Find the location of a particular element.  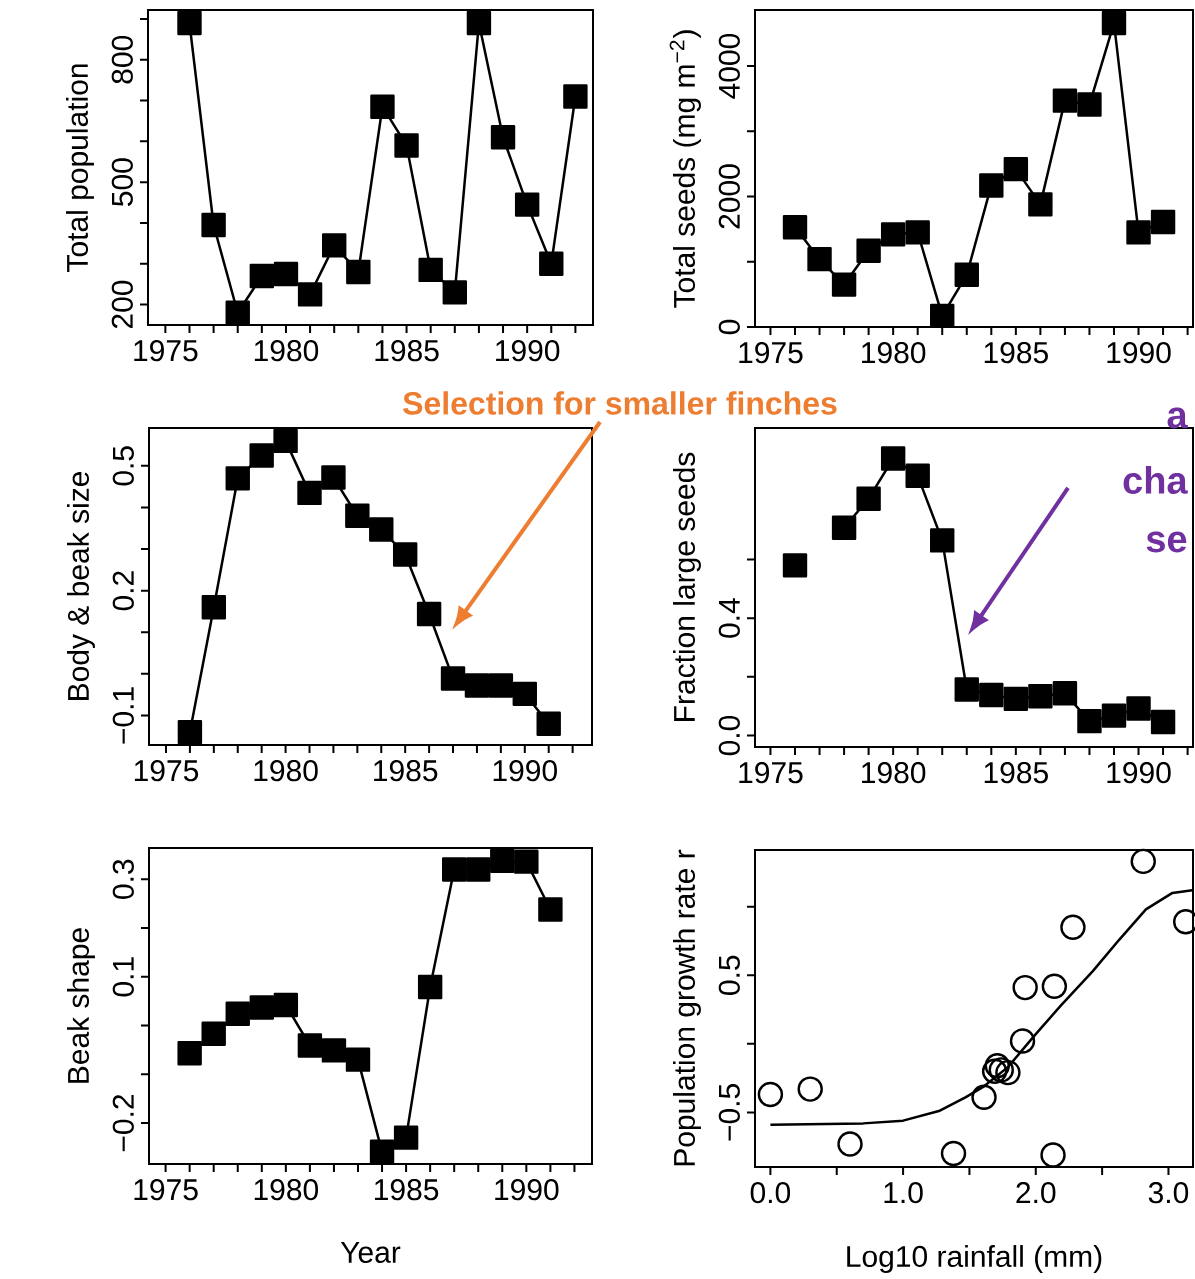

text: Selection for smaller finches is located at coordinates (620, 403).